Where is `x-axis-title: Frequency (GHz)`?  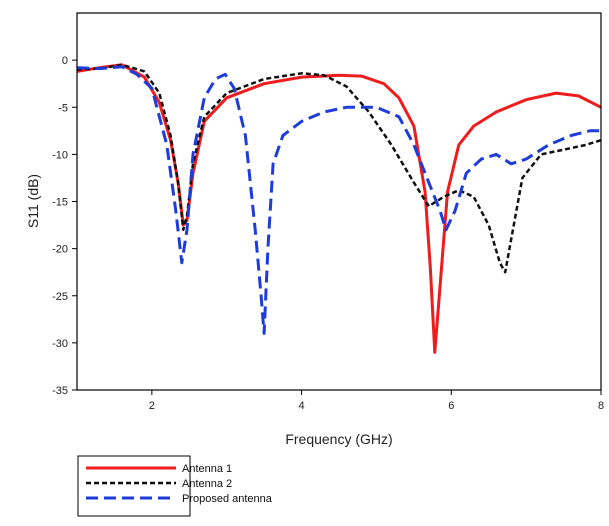
x-axis-title: Frequency (GHz) is located at coordinates (338, 439).